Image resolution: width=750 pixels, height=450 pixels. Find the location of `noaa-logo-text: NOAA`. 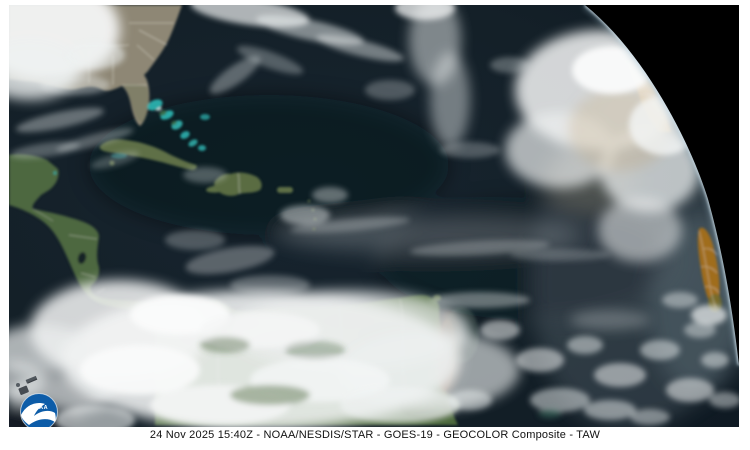

noaa-logo-text: NOAA is located at coordinates (39, 408).